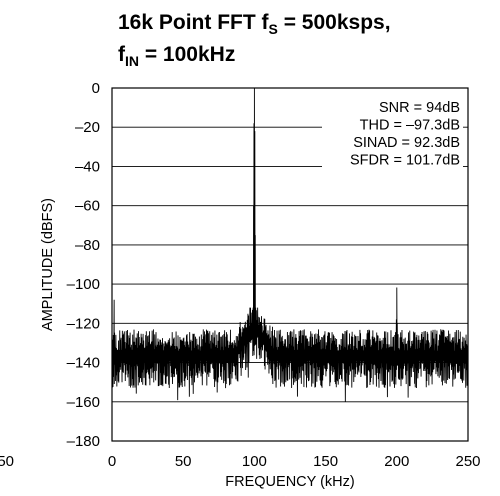 Image resolution: width=500 pixels, height=496 pixels. Describe the element at coordinates (87, 127) in the screenshot. I see `y-tick-label: –20` at that location.